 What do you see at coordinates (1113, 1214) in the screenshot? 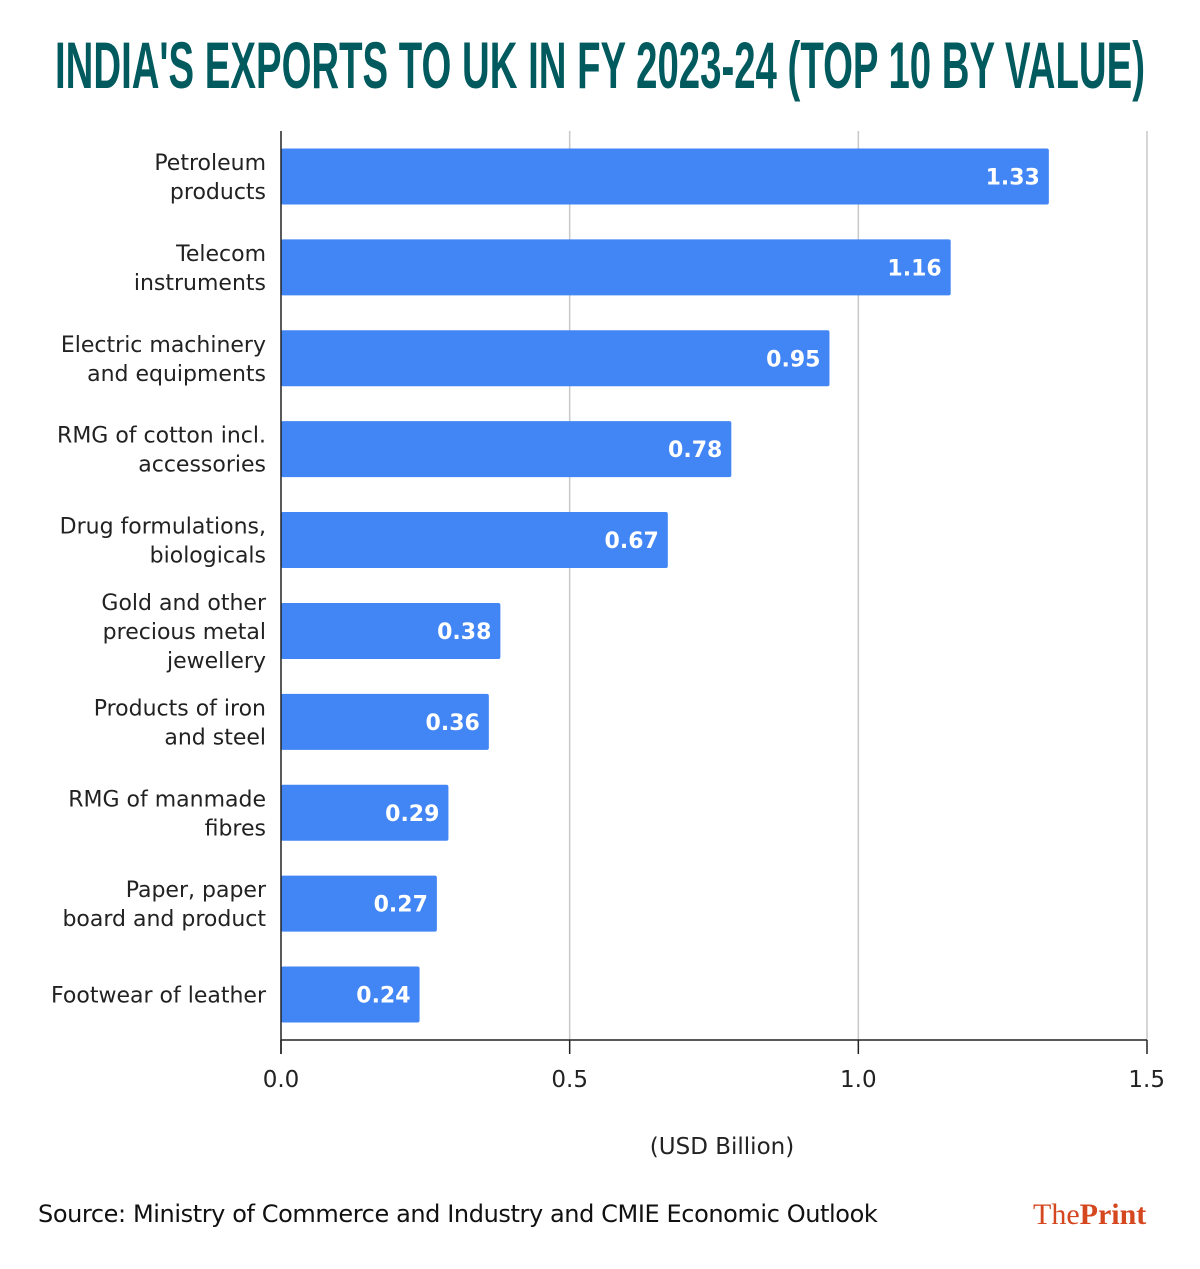
I see `logo-part2: Print` at bounding box center [1113, 1214].